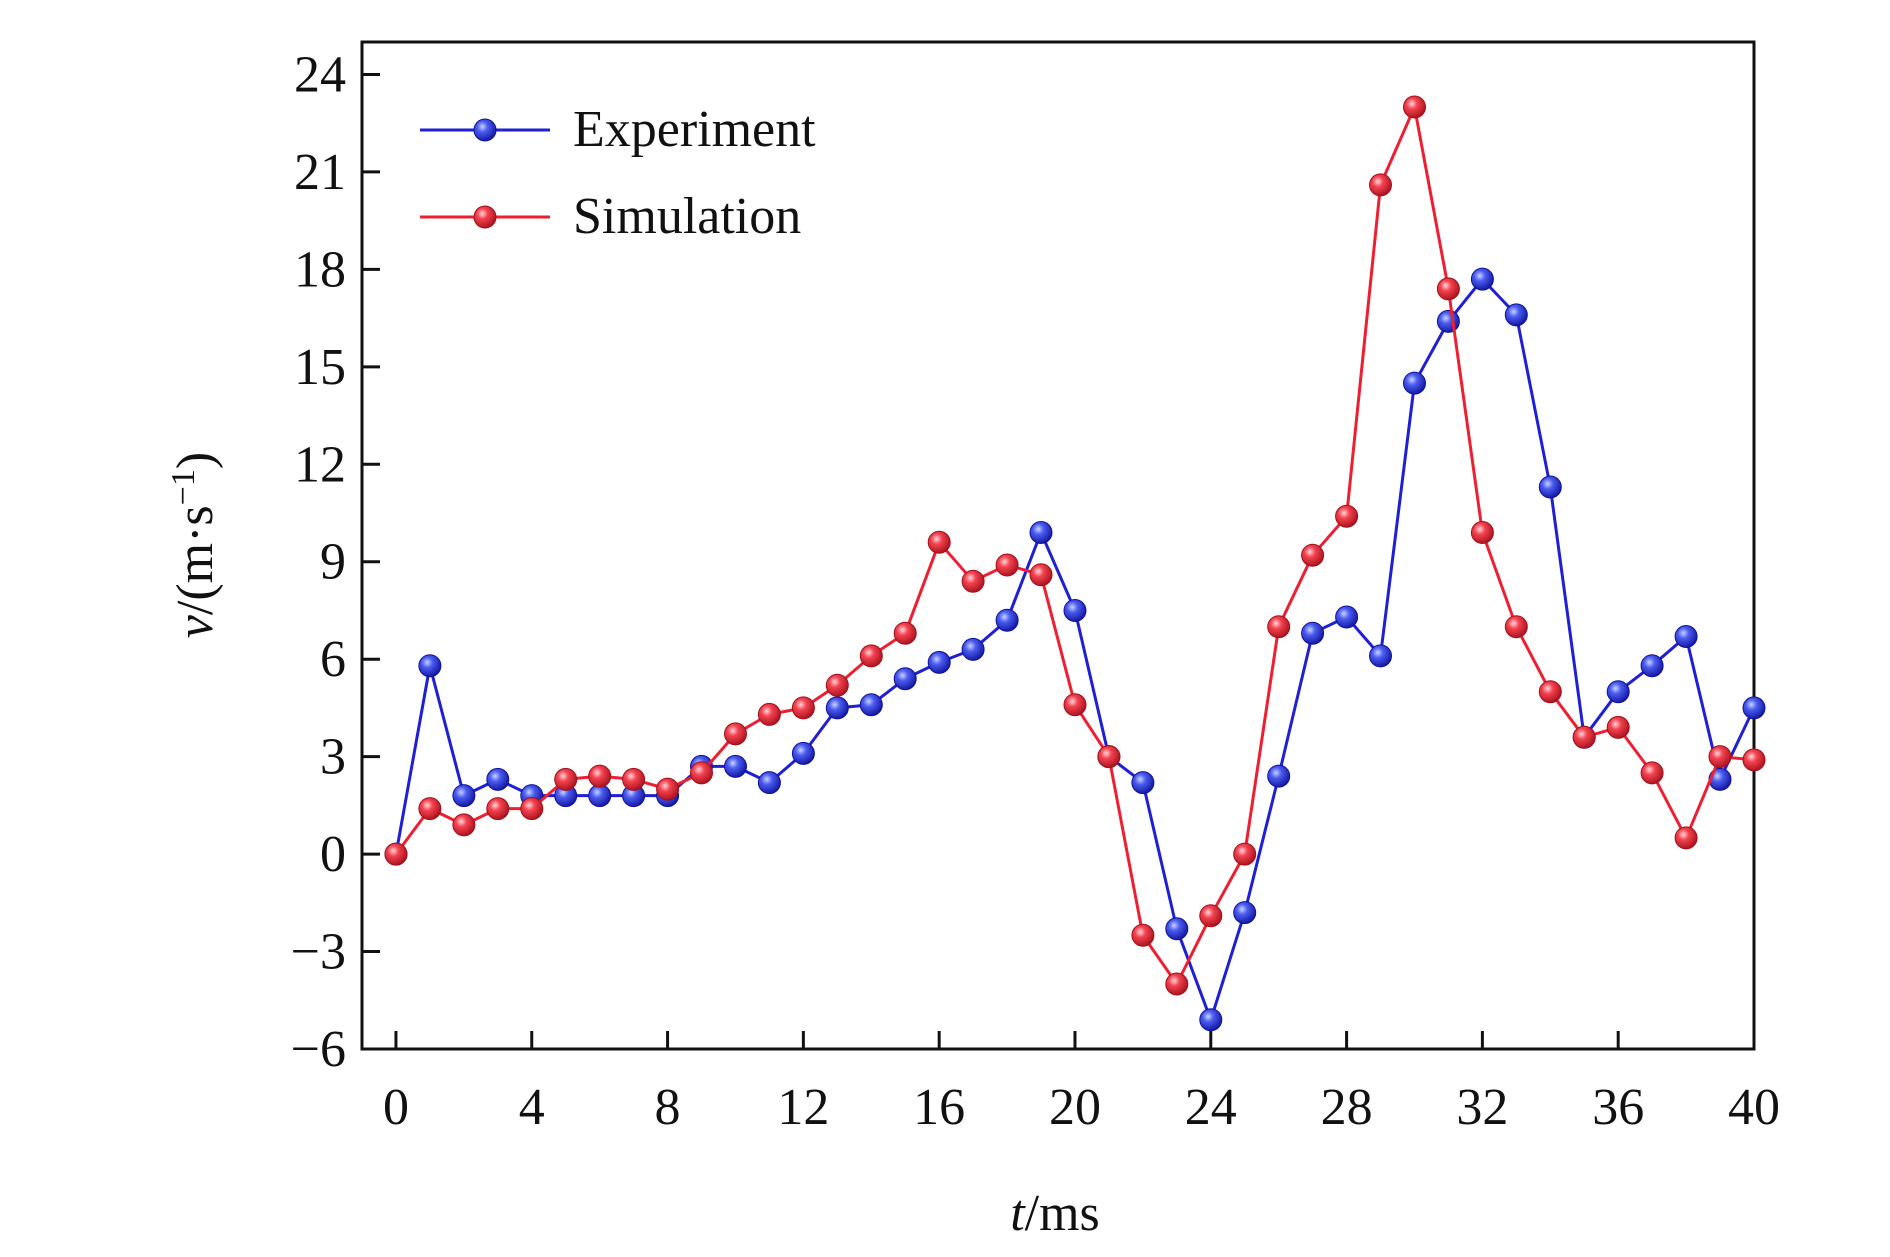 The image size is (1890, 1257). What do you see at coordinates (694, 129) in the screenshot?
I see `legend-label-experiment: Experiment` at bounding box center [694, 129].